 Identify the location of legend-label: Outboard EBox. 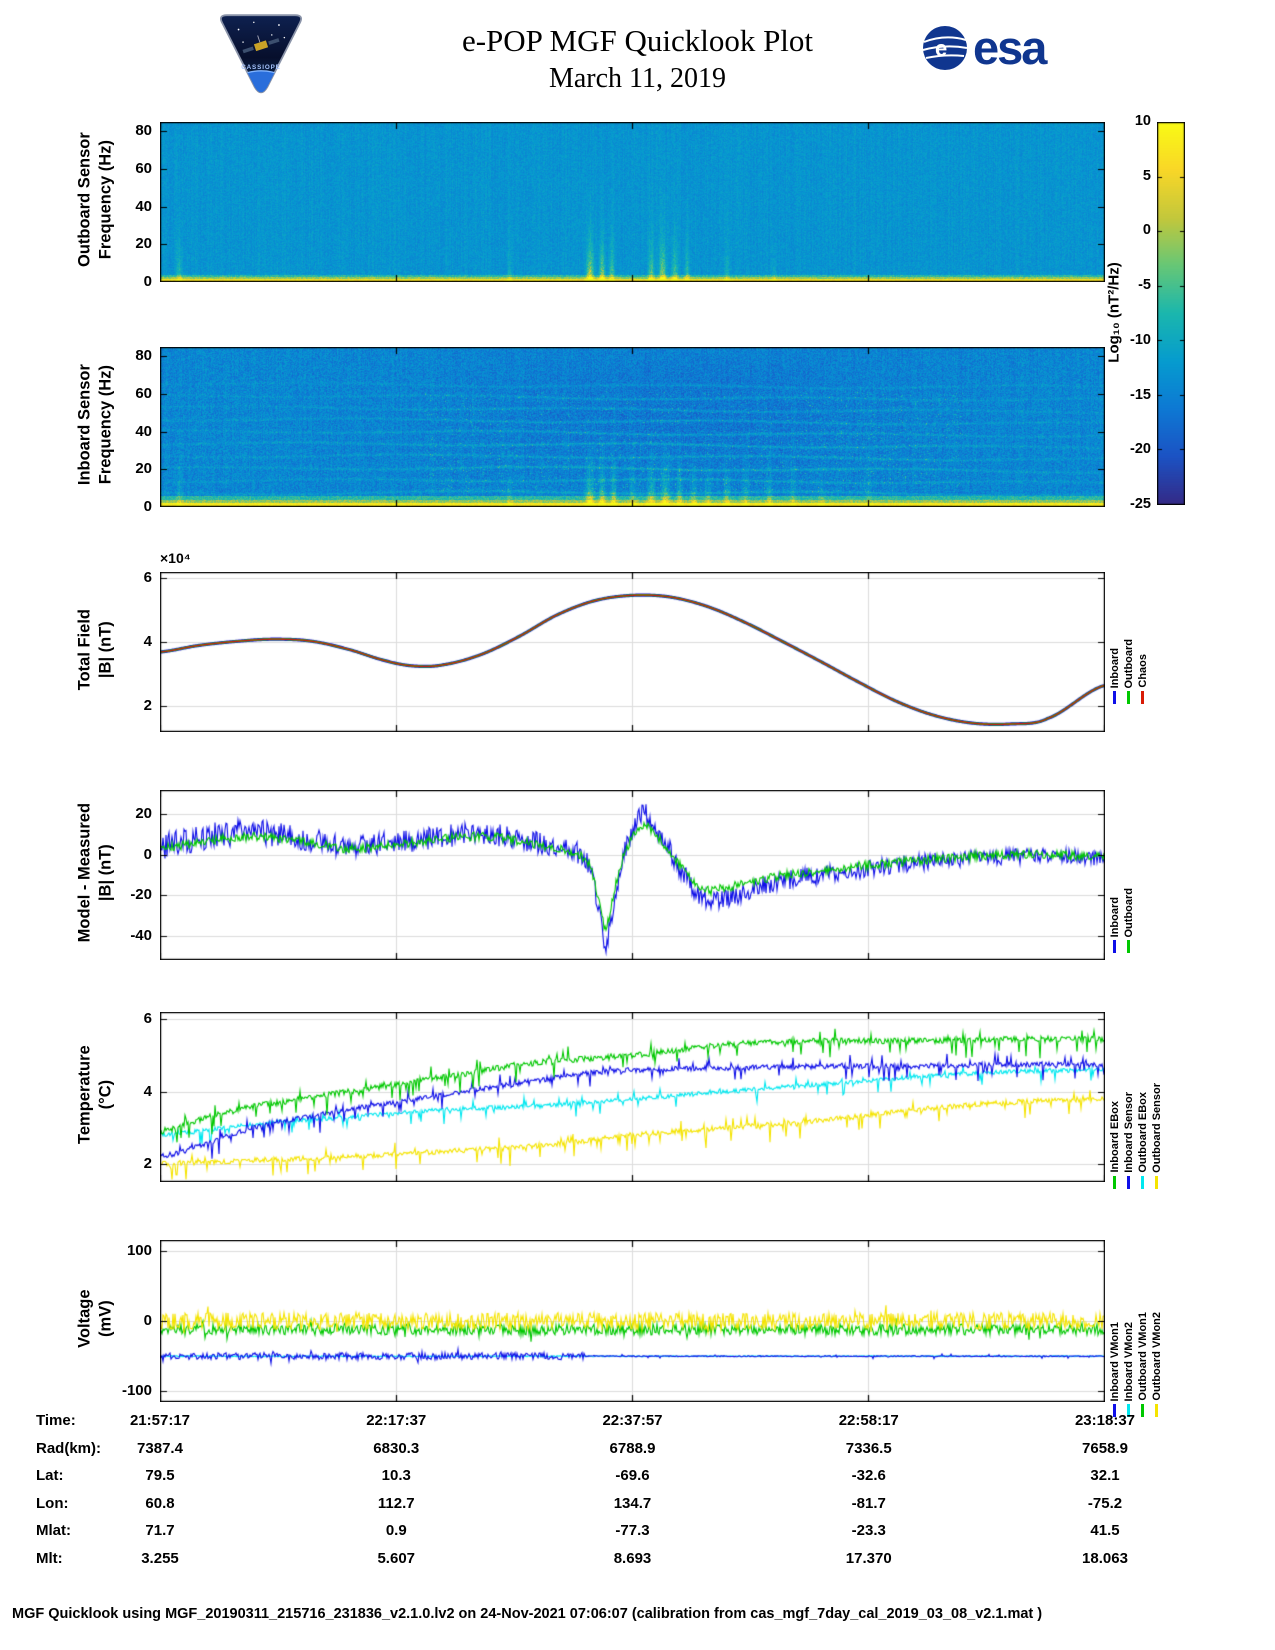
(1142, 1132).